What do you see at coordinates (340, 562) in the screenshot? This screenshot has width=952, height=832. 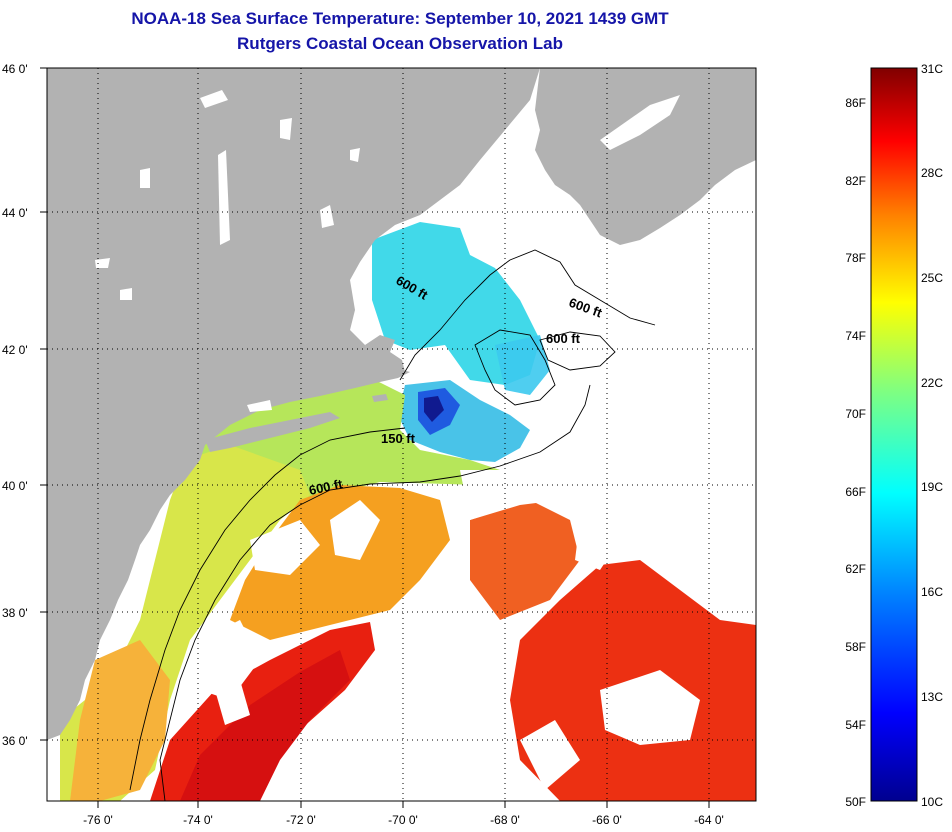 I see `sst-patch-slope-warm` at bounding box center [340, 562].